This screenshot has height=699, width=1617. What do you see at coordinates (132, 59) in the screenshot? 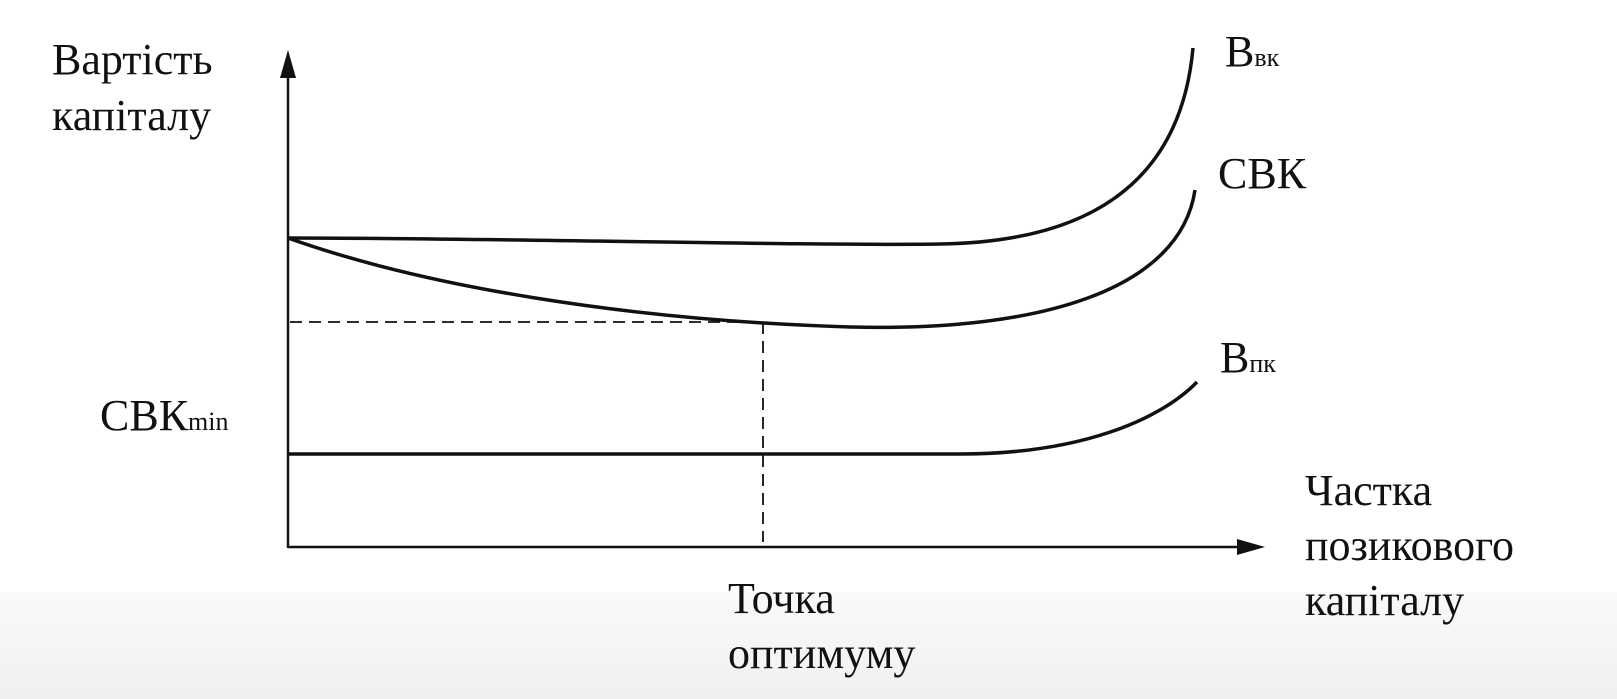
I see `y-axis-label: Вартість` at bounding box center [132, 59].